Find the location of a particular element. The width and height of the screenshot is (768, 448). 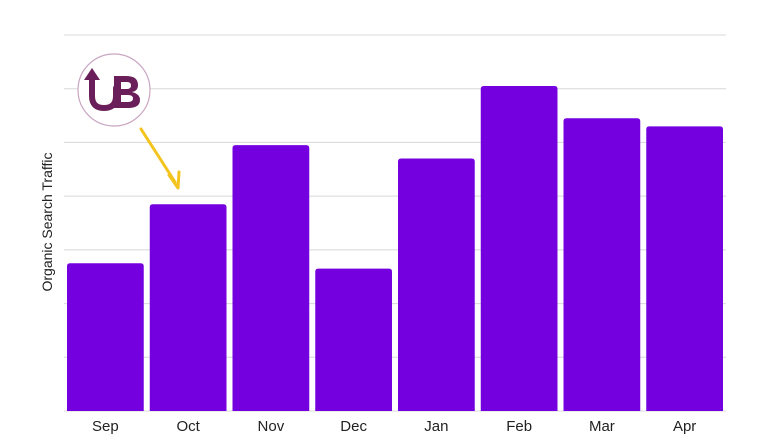

bar-nov is located at coordinates (271, 278).